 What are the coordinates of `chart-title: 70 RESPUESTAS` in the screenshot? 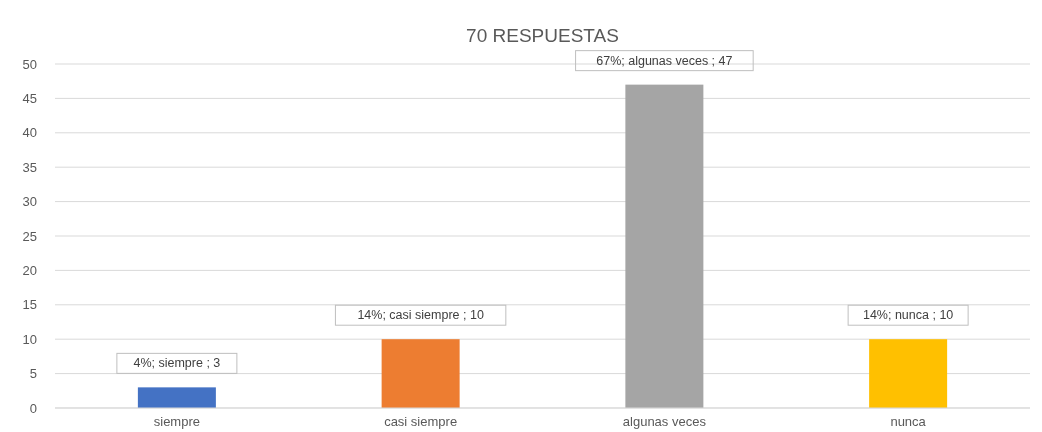 It's located at (542, 35).